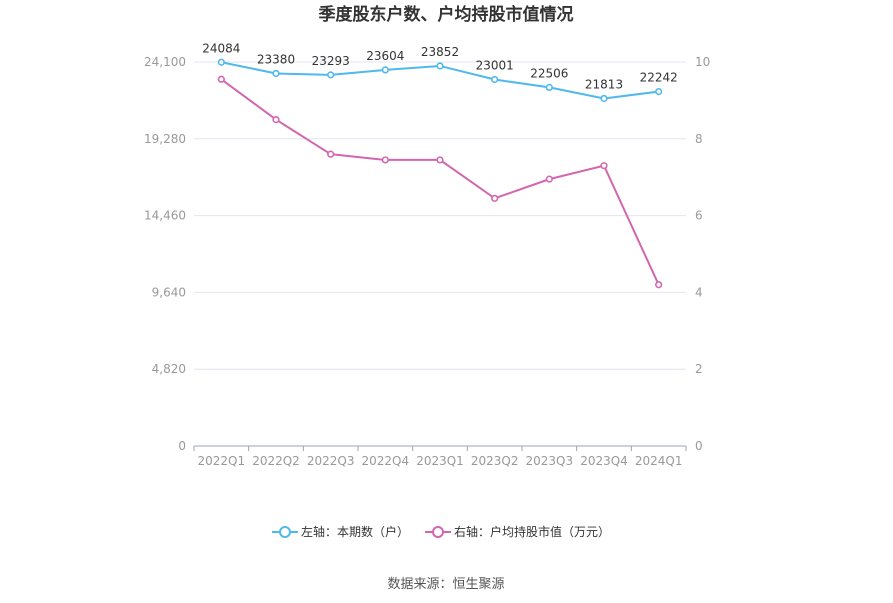 The width and height of the screenshot is (893, 603). Describe the element at coordinates (331, 61) in the screenshot. I see `data-label: 23293` at that location.